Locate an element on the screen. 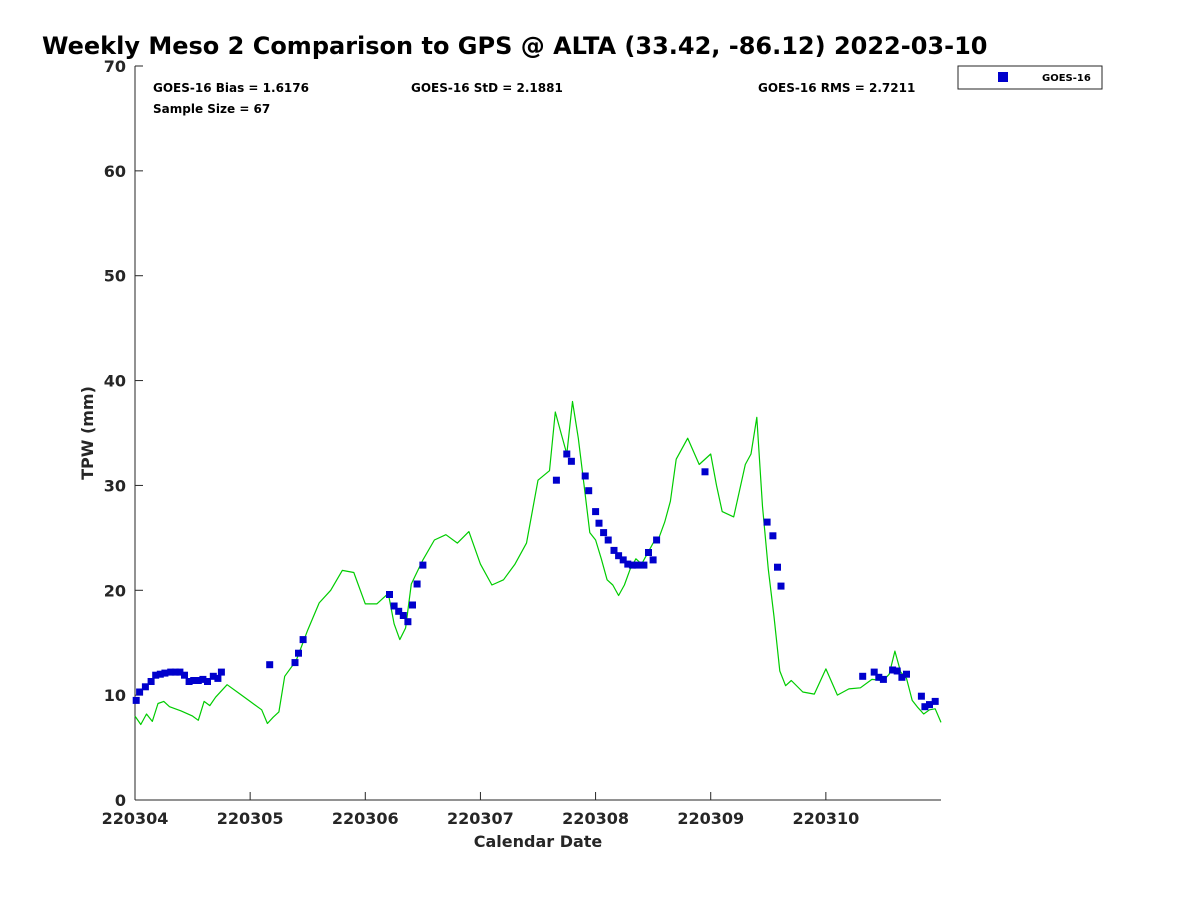  y-tick-label-60: 60 is located at coordinates (115, 171).